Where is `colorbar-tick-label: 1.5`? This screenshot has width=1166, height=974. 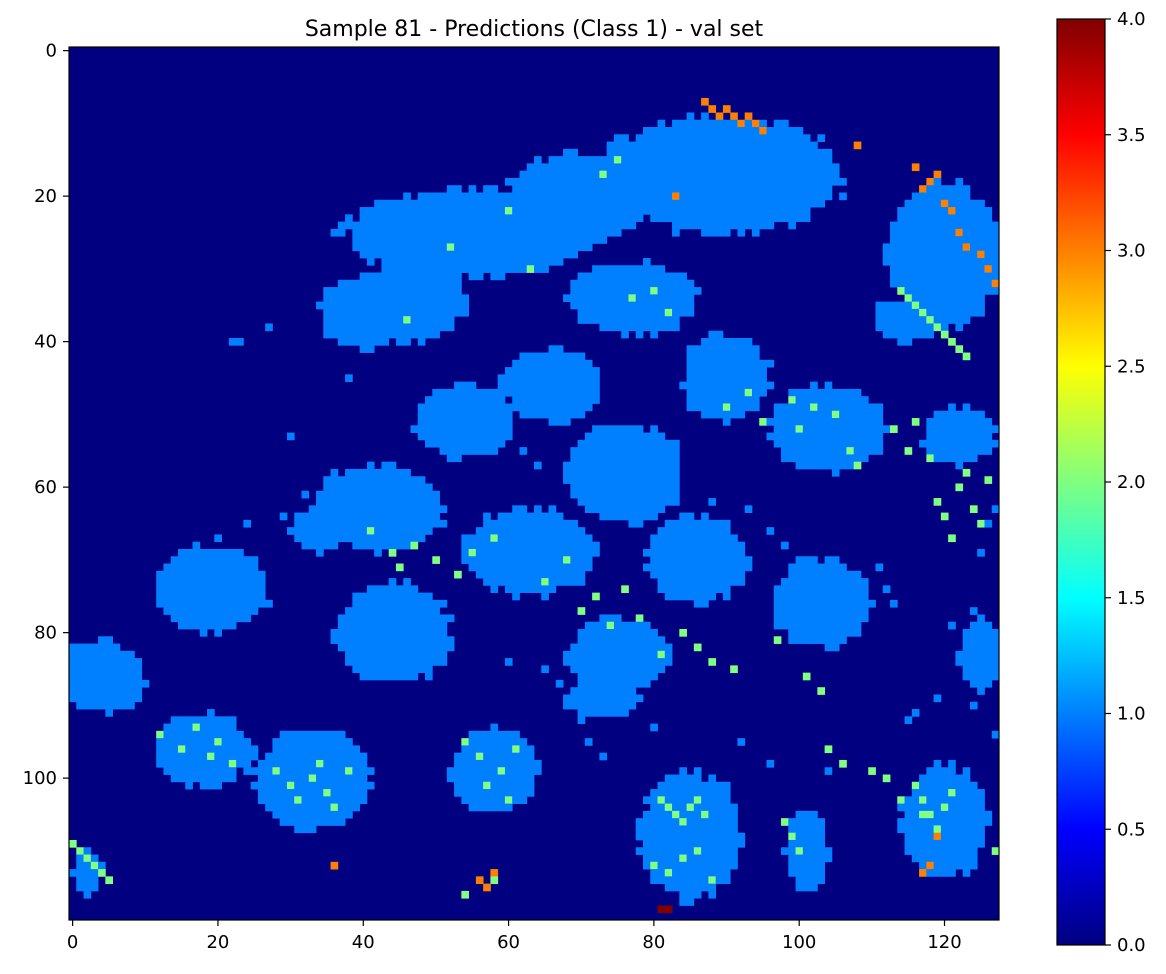
colorbar-tick-label: 1.5 is located at coordinates (1131, 598).